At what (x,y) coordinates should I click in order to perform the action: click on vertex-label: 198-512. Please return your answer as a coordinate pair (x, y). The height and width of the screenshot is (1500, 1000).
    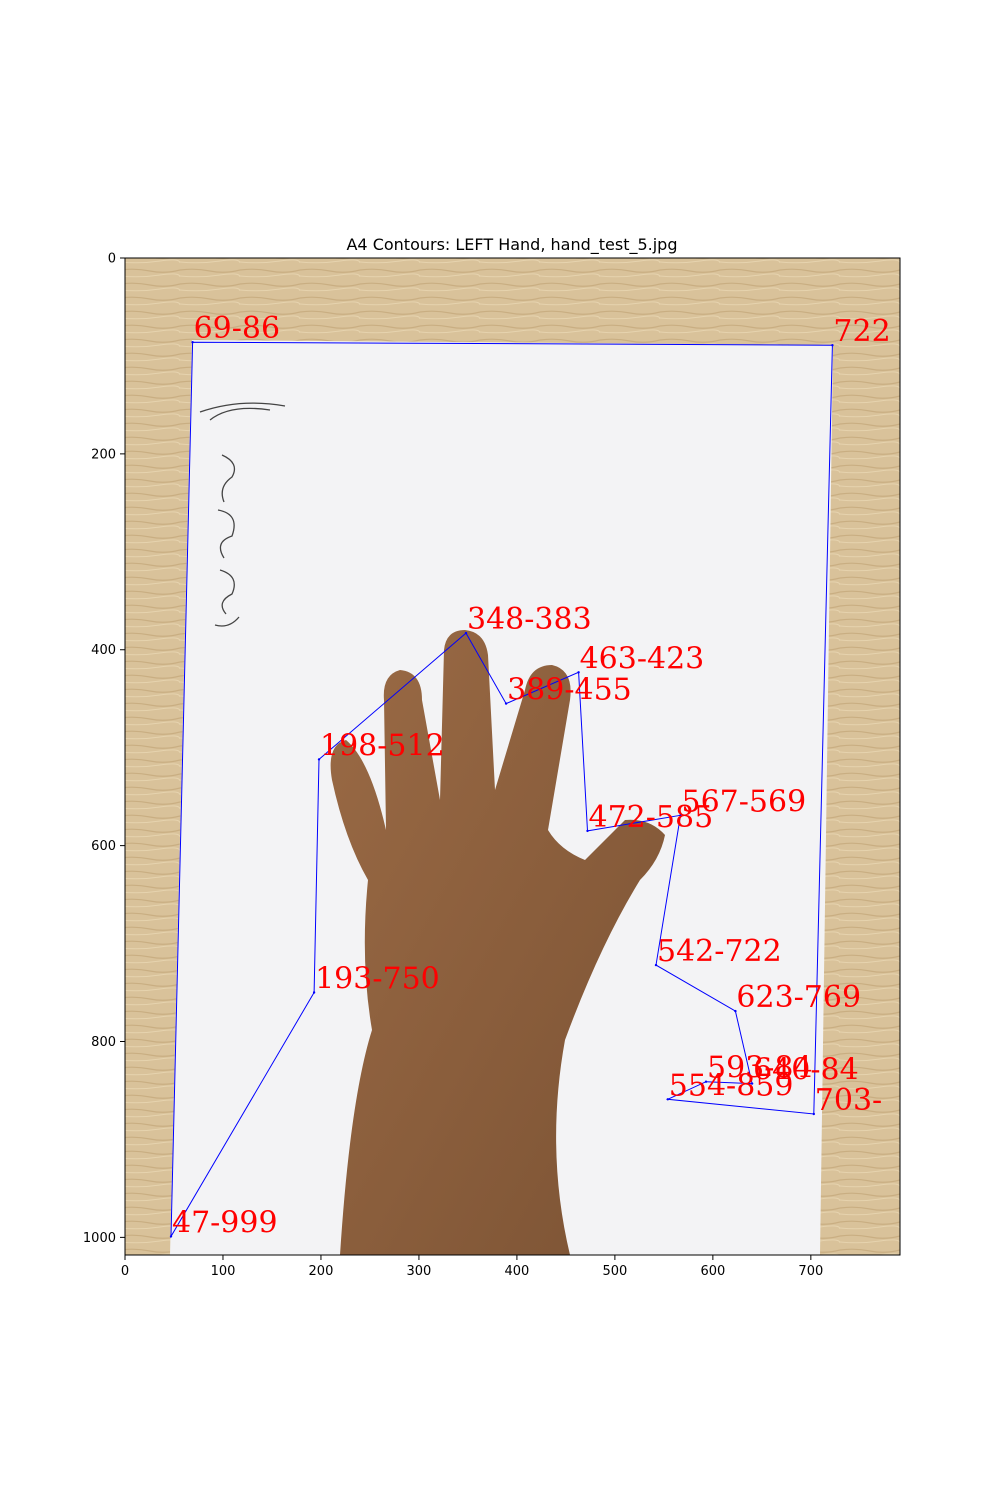
    Looking at the image, I should click on (382, 745).